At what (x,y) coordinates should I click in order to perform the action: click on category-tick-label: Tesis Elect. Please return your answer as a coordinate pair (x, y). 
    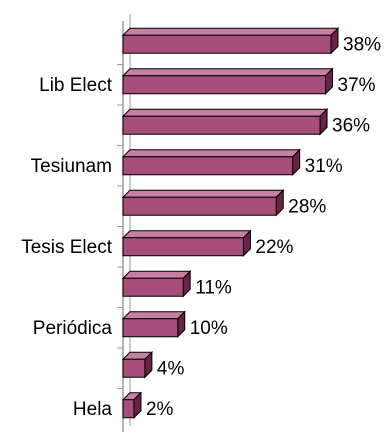
    Looking at the image, I should click on (67, 247).